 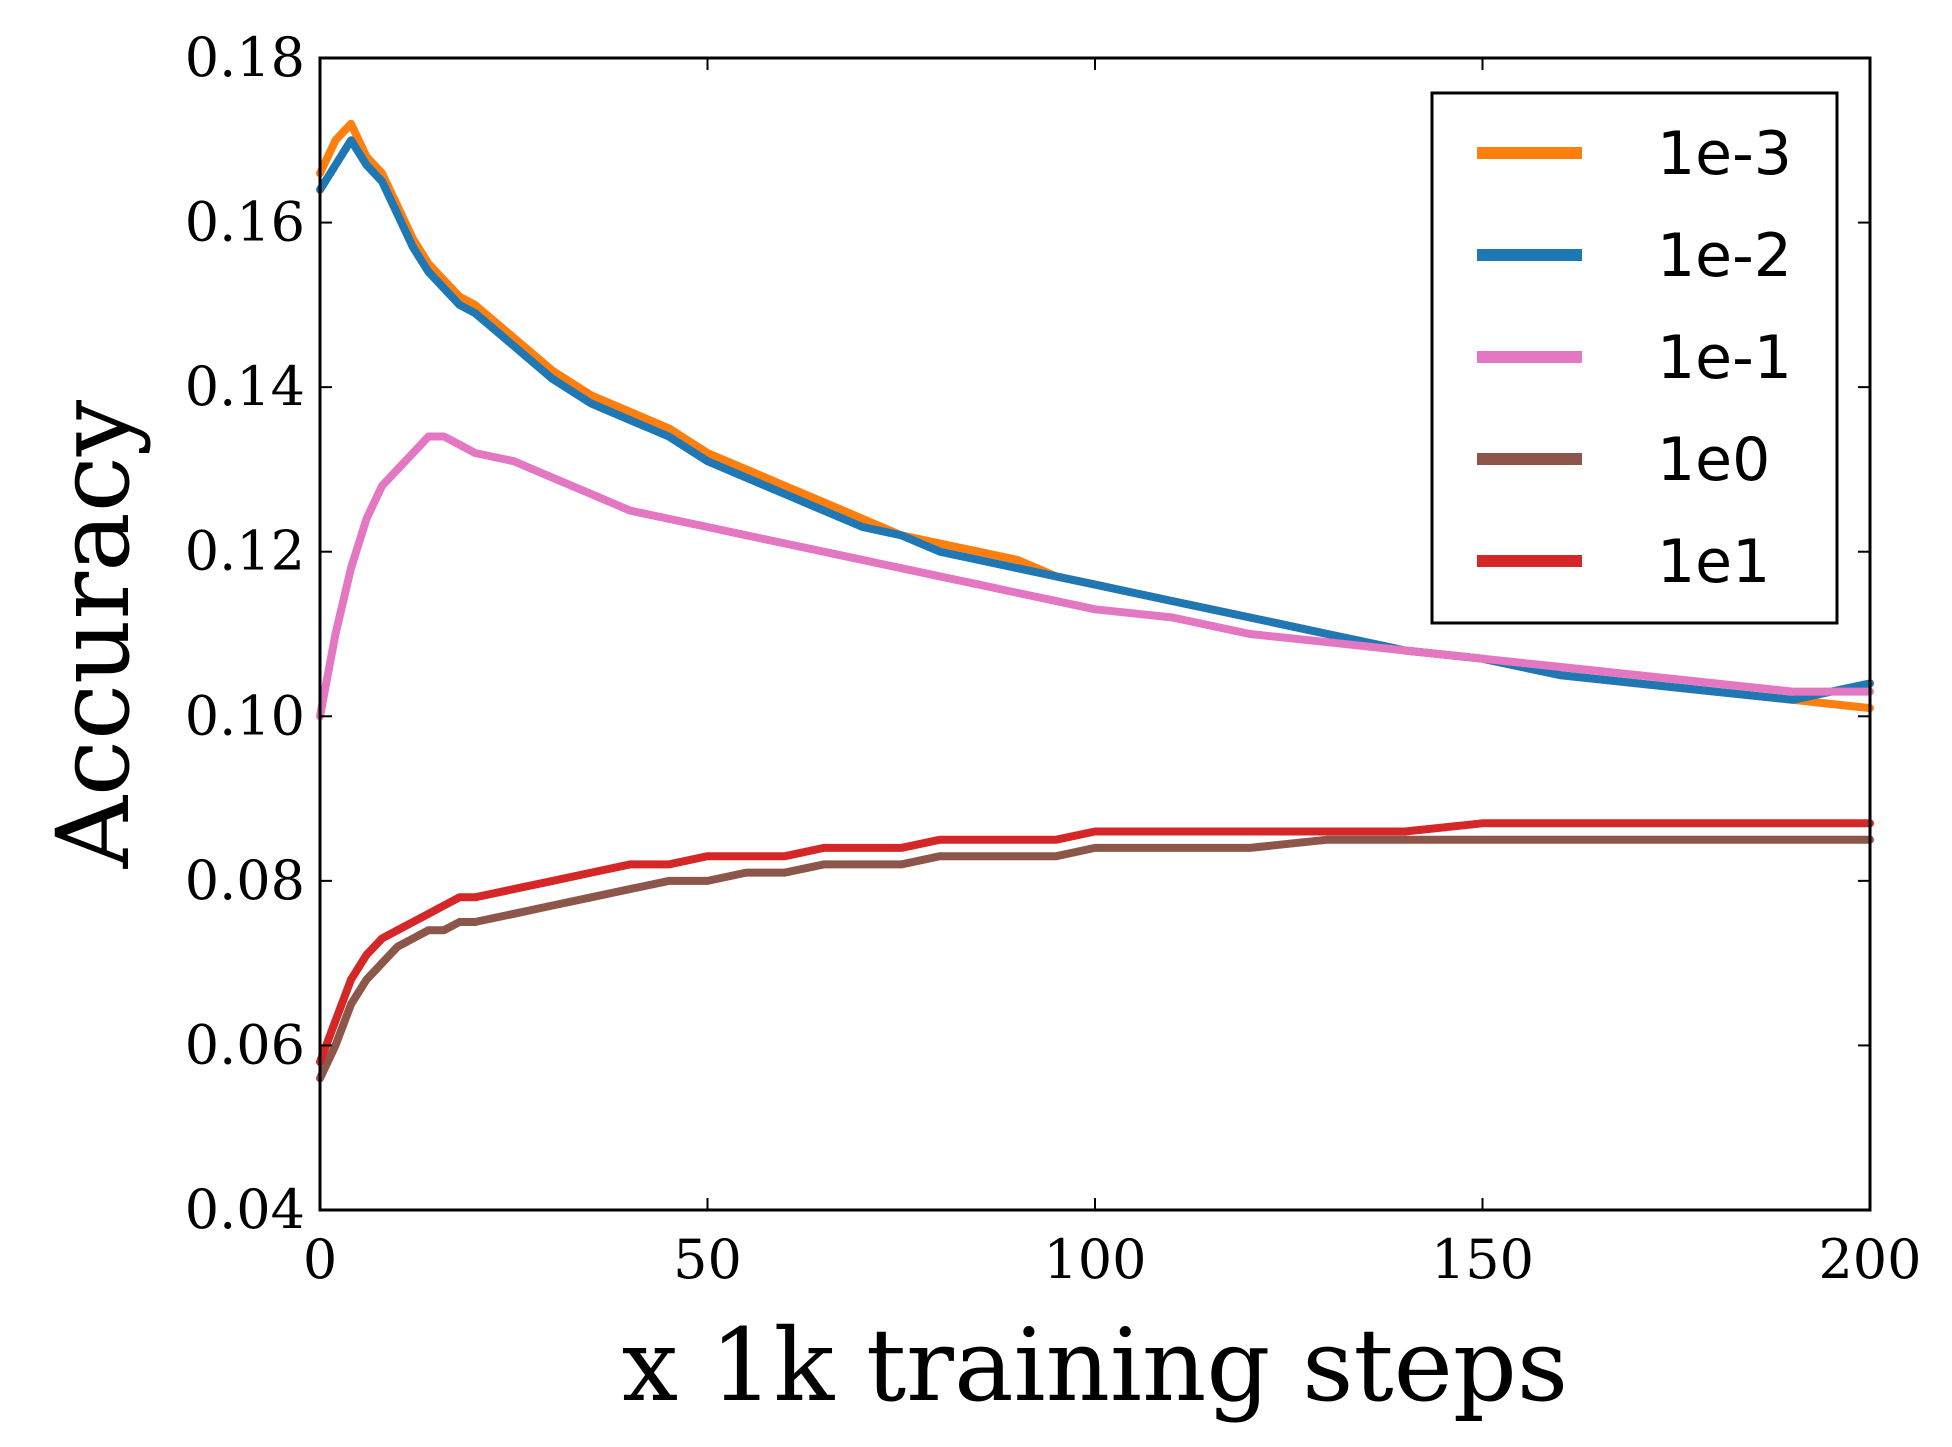 What do you see at coordinates (1713, 460) in the screenshot?
I see `legend-label: 1e0` at bounding box center [1713, 460].